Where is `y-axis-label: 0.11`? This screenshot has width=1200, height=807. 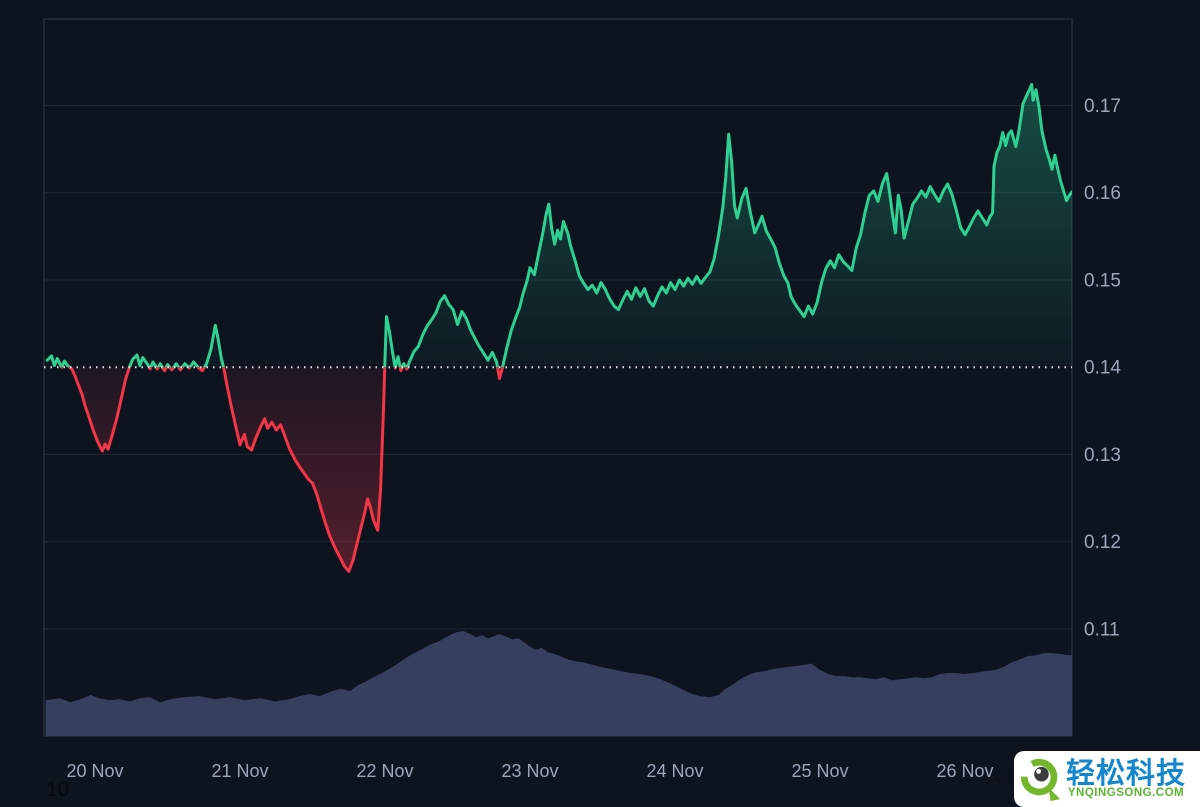 y-axis-label: 0.11 is located at coordinates (1102, 629).